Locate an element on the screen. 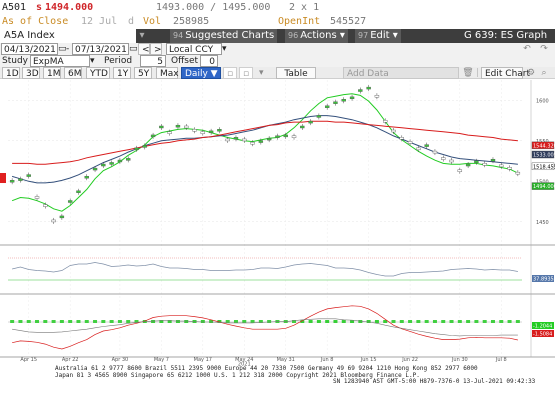 Image resolution: width=555 pixels, height=400 pixels. x-tick-label: Apr 22 is located at coordinates (70, 360).